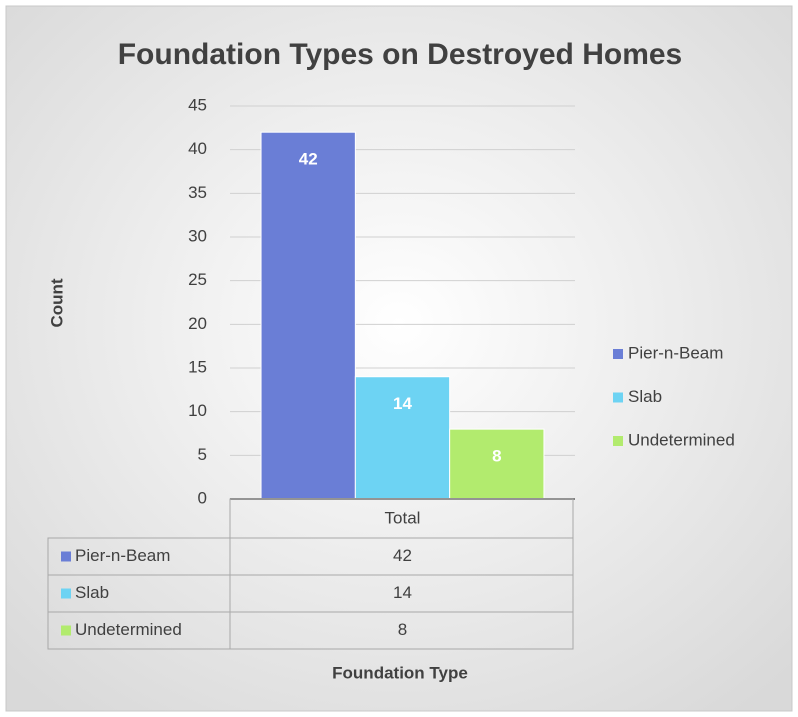 This screenshot has width=798, height=717. What do you see at coordinates (402, 403) in the screenshot?
I see `data-label: 14` at bounding box center [402, 403].